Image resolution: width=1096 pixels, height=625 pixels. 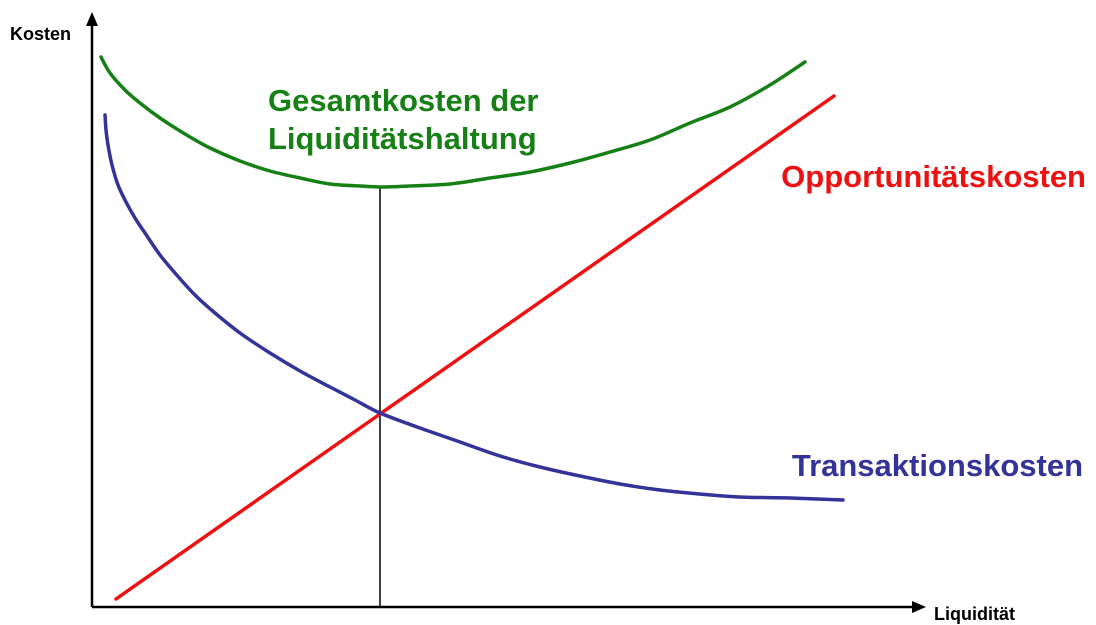 I want to click on y-axis-arrowhead, so click(x=92, y=19).